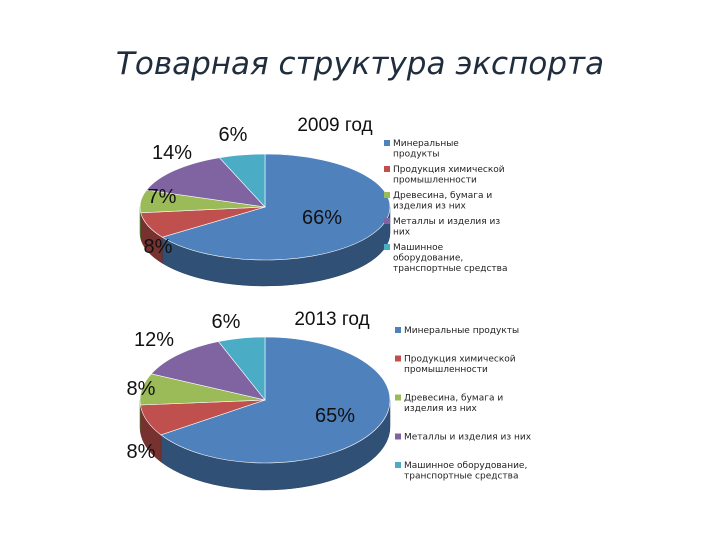 The width and height of the screenshot is (720, 540). What do you see at coordinates (450, 269) in the screenshot?
I see `legend-label-0-4-2: транспортные средства` at bounding box center [450, 269].